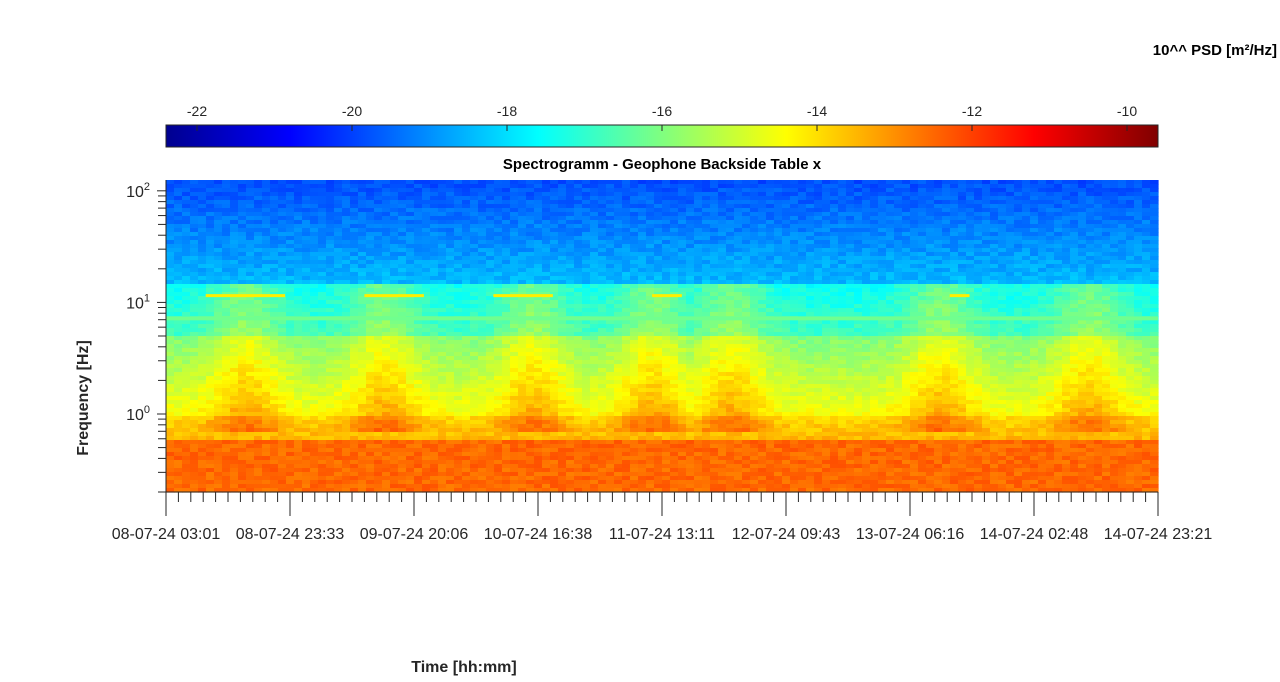 This screenshot has width=1280, height=682. What do you see at coordinates (786, 534) in the screenshot?
I see `x-tick-label: 12-07-24 09:43` at bounding box center [786, 534].